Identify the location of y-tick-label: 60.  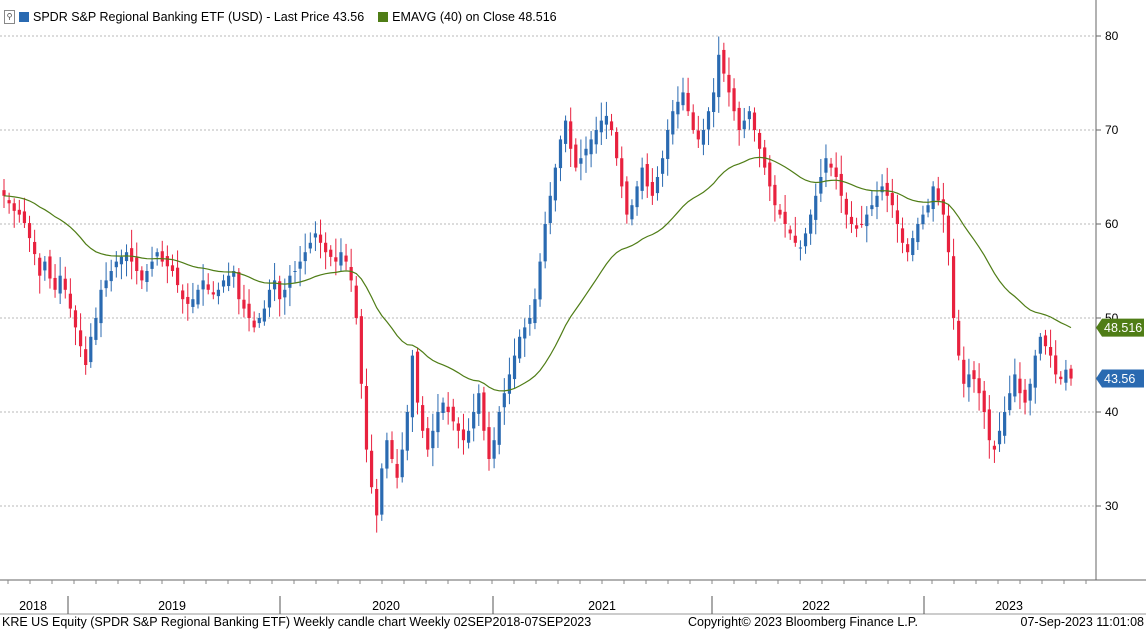
(1112, 224).